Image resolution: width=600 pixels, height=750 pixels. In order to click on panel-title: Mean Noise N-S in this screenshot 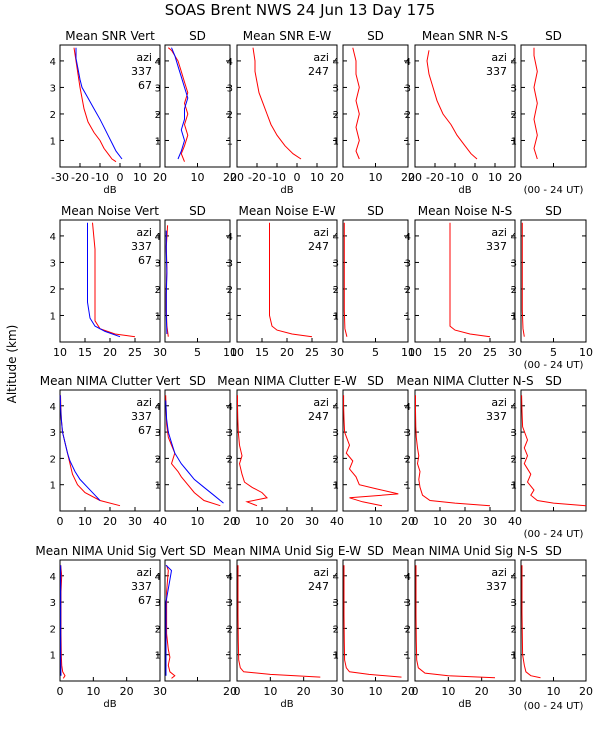, I will do `click(465, 211)`.